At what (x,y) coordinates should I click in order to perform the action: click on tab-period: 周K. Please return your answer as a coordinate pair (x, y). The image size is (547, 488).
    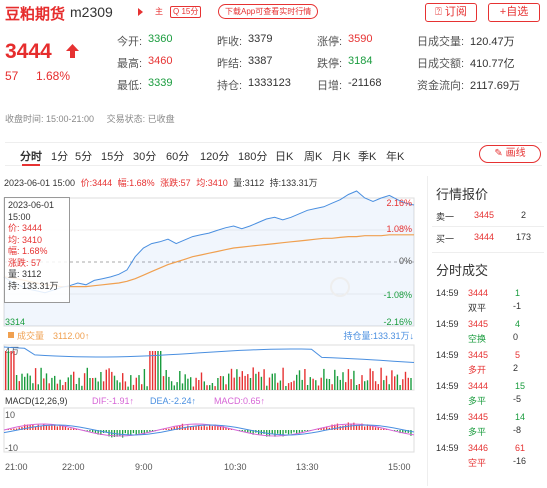
    Looking at the image, I should click on (313, 157).